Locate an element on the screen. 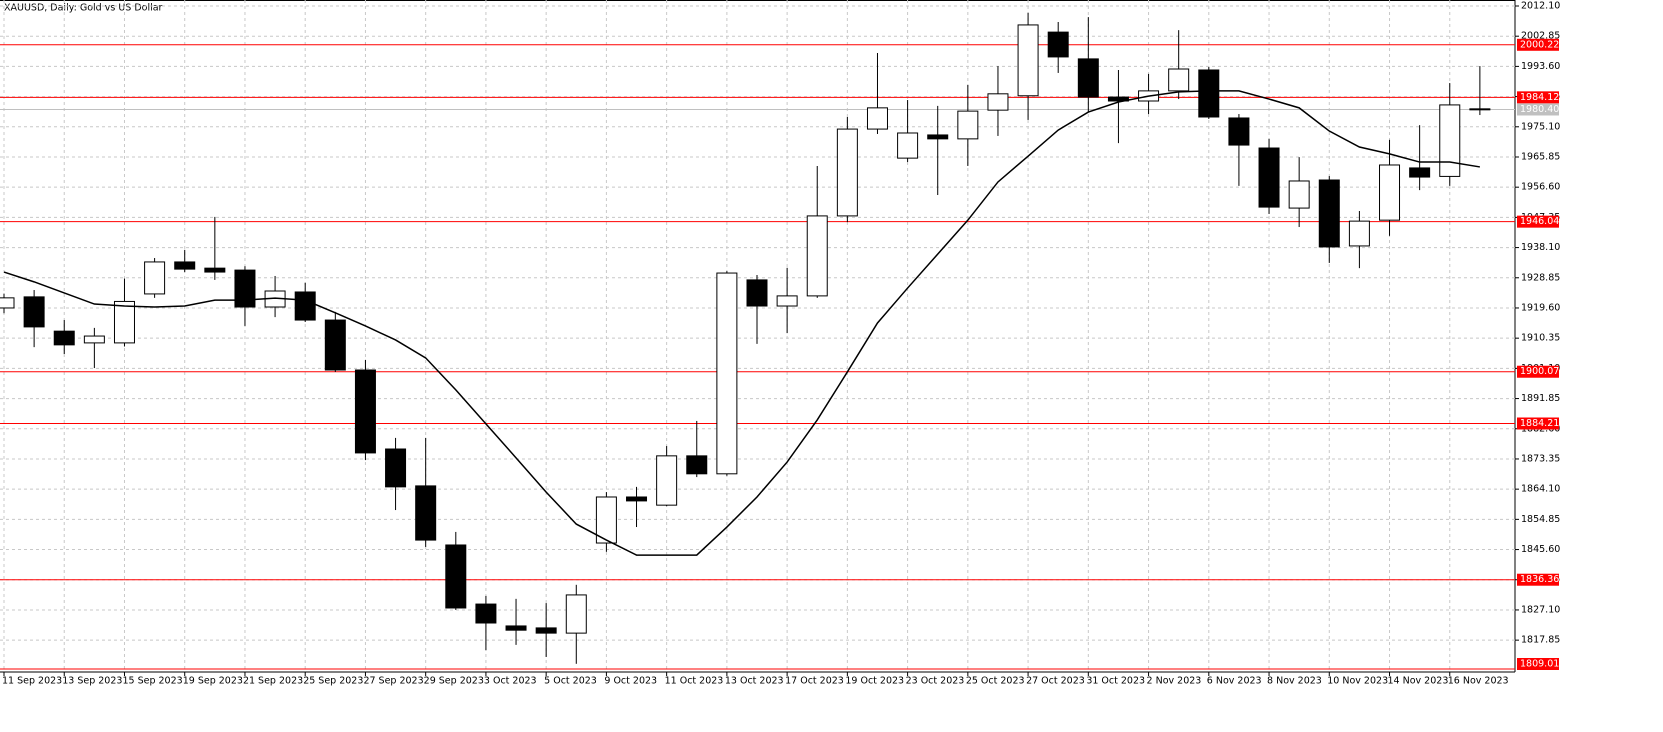  level-label: 1809.01 is located at coordinates (1539, 664).